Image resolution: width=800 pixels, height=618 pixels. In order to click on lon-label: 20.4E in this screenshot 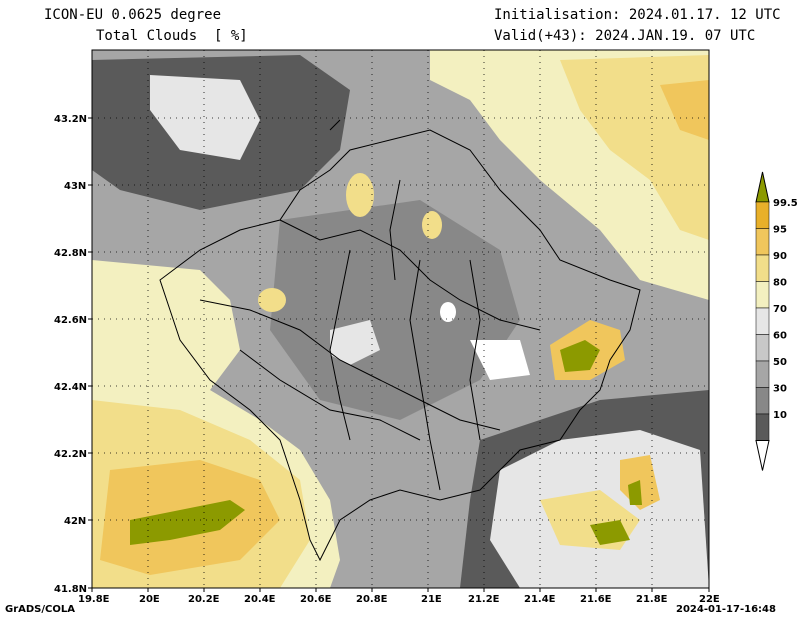, I will do `click(260, 599)`.